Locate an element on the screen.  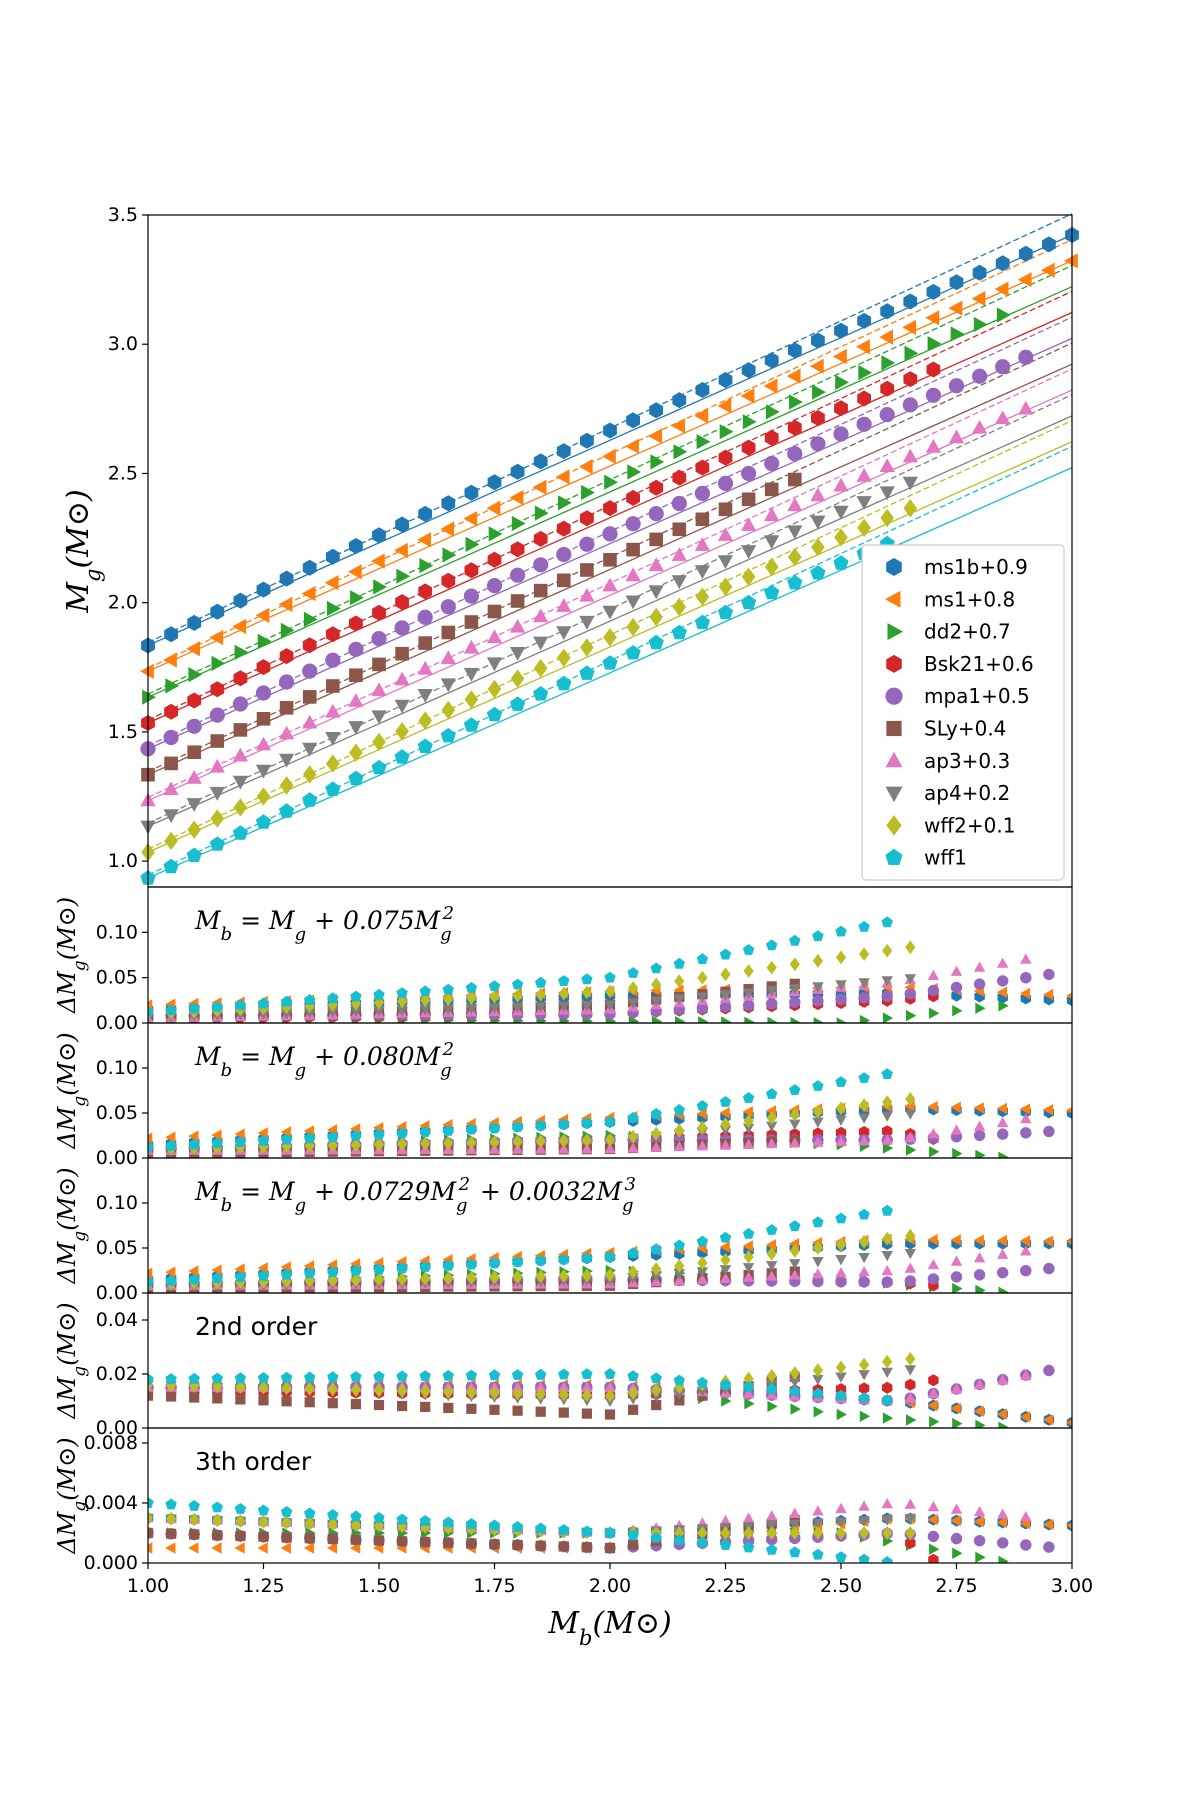
main-ytick-label-5: 3.5 is located at coordinates (123, 215).